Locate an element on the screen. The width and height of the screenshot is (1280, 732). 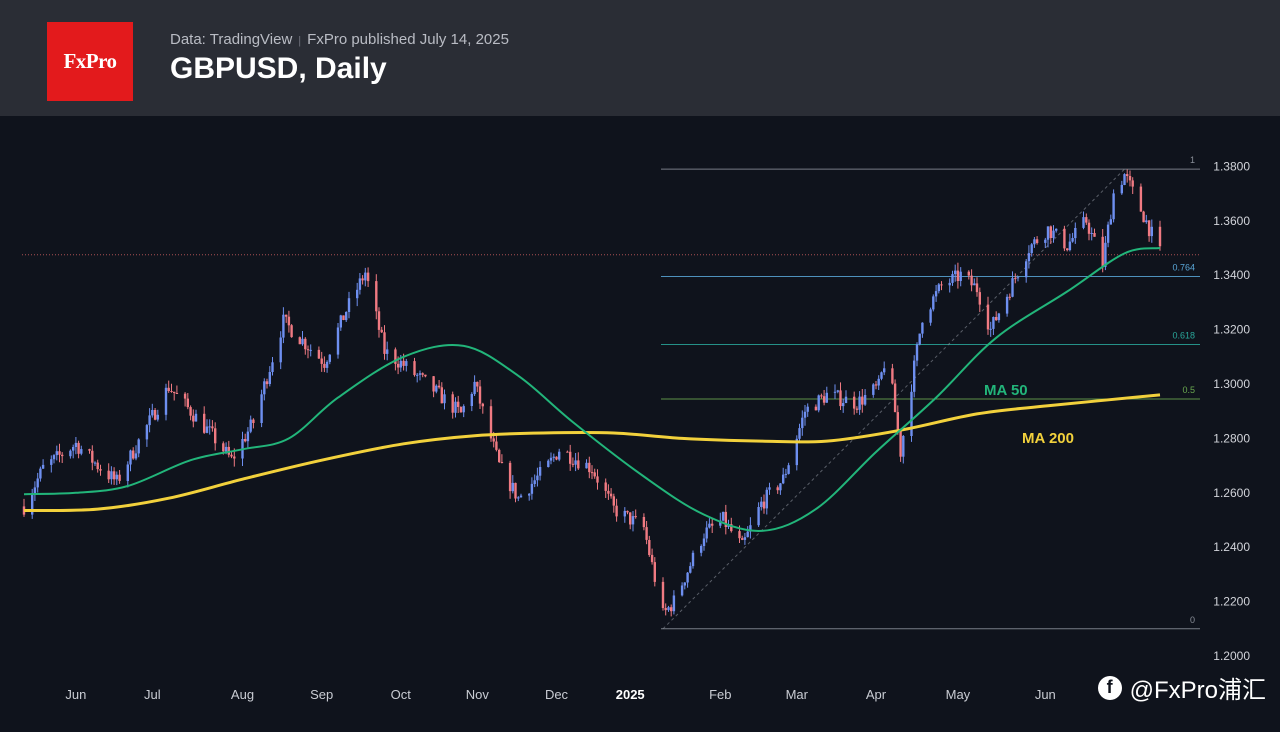
fib-level-label: 1 is located at coordinates (1192, 160).